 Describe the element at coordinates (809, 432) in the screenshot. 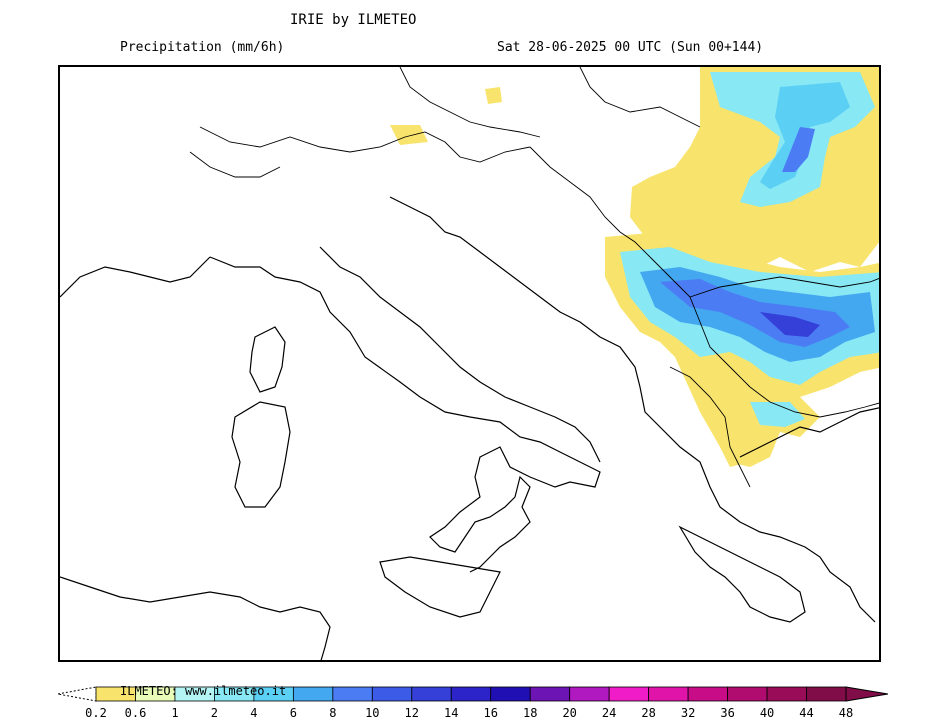

I see `aegean-coast` at that location.